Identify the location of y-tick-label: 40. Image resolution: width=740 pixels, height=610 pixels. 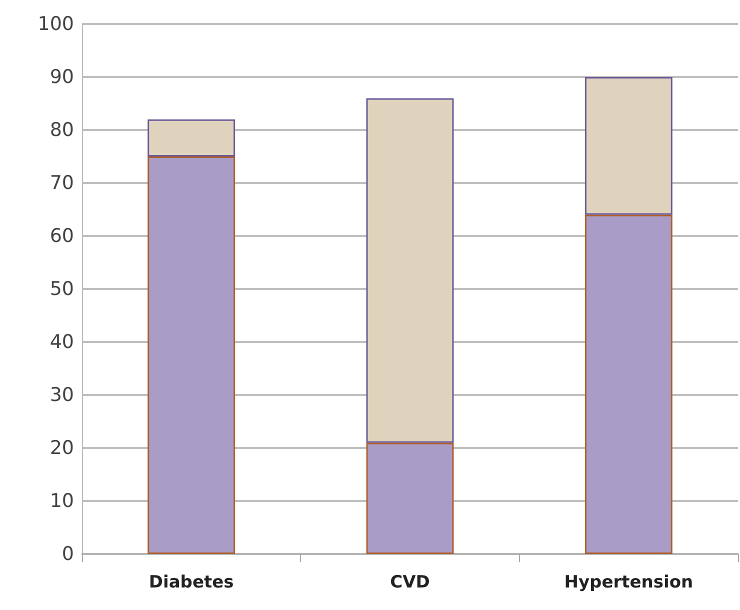
(62, 342).